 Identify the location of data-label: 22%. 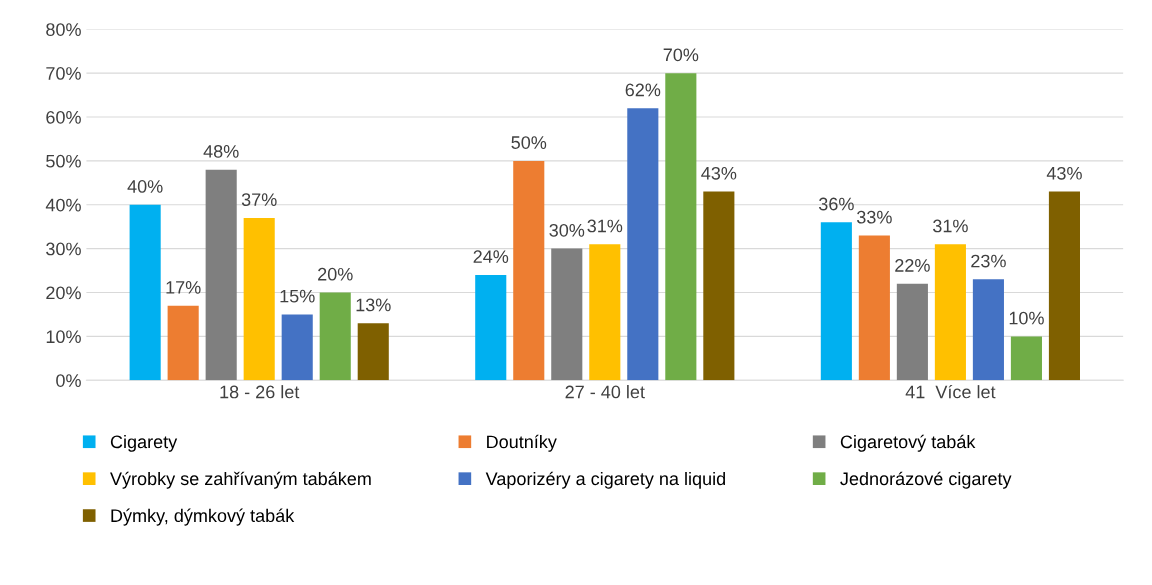
(912, 265).